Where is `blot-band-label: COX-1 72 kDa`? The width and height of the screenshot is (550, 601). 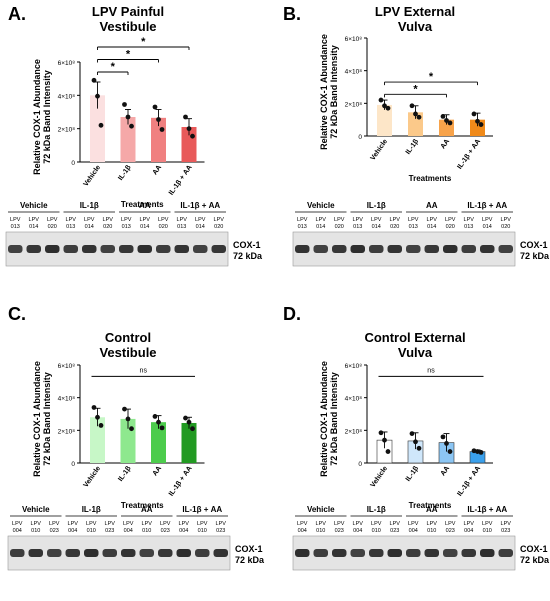
blot-band-label: COX-1 72 kDa is located at coordinates (250, 554).